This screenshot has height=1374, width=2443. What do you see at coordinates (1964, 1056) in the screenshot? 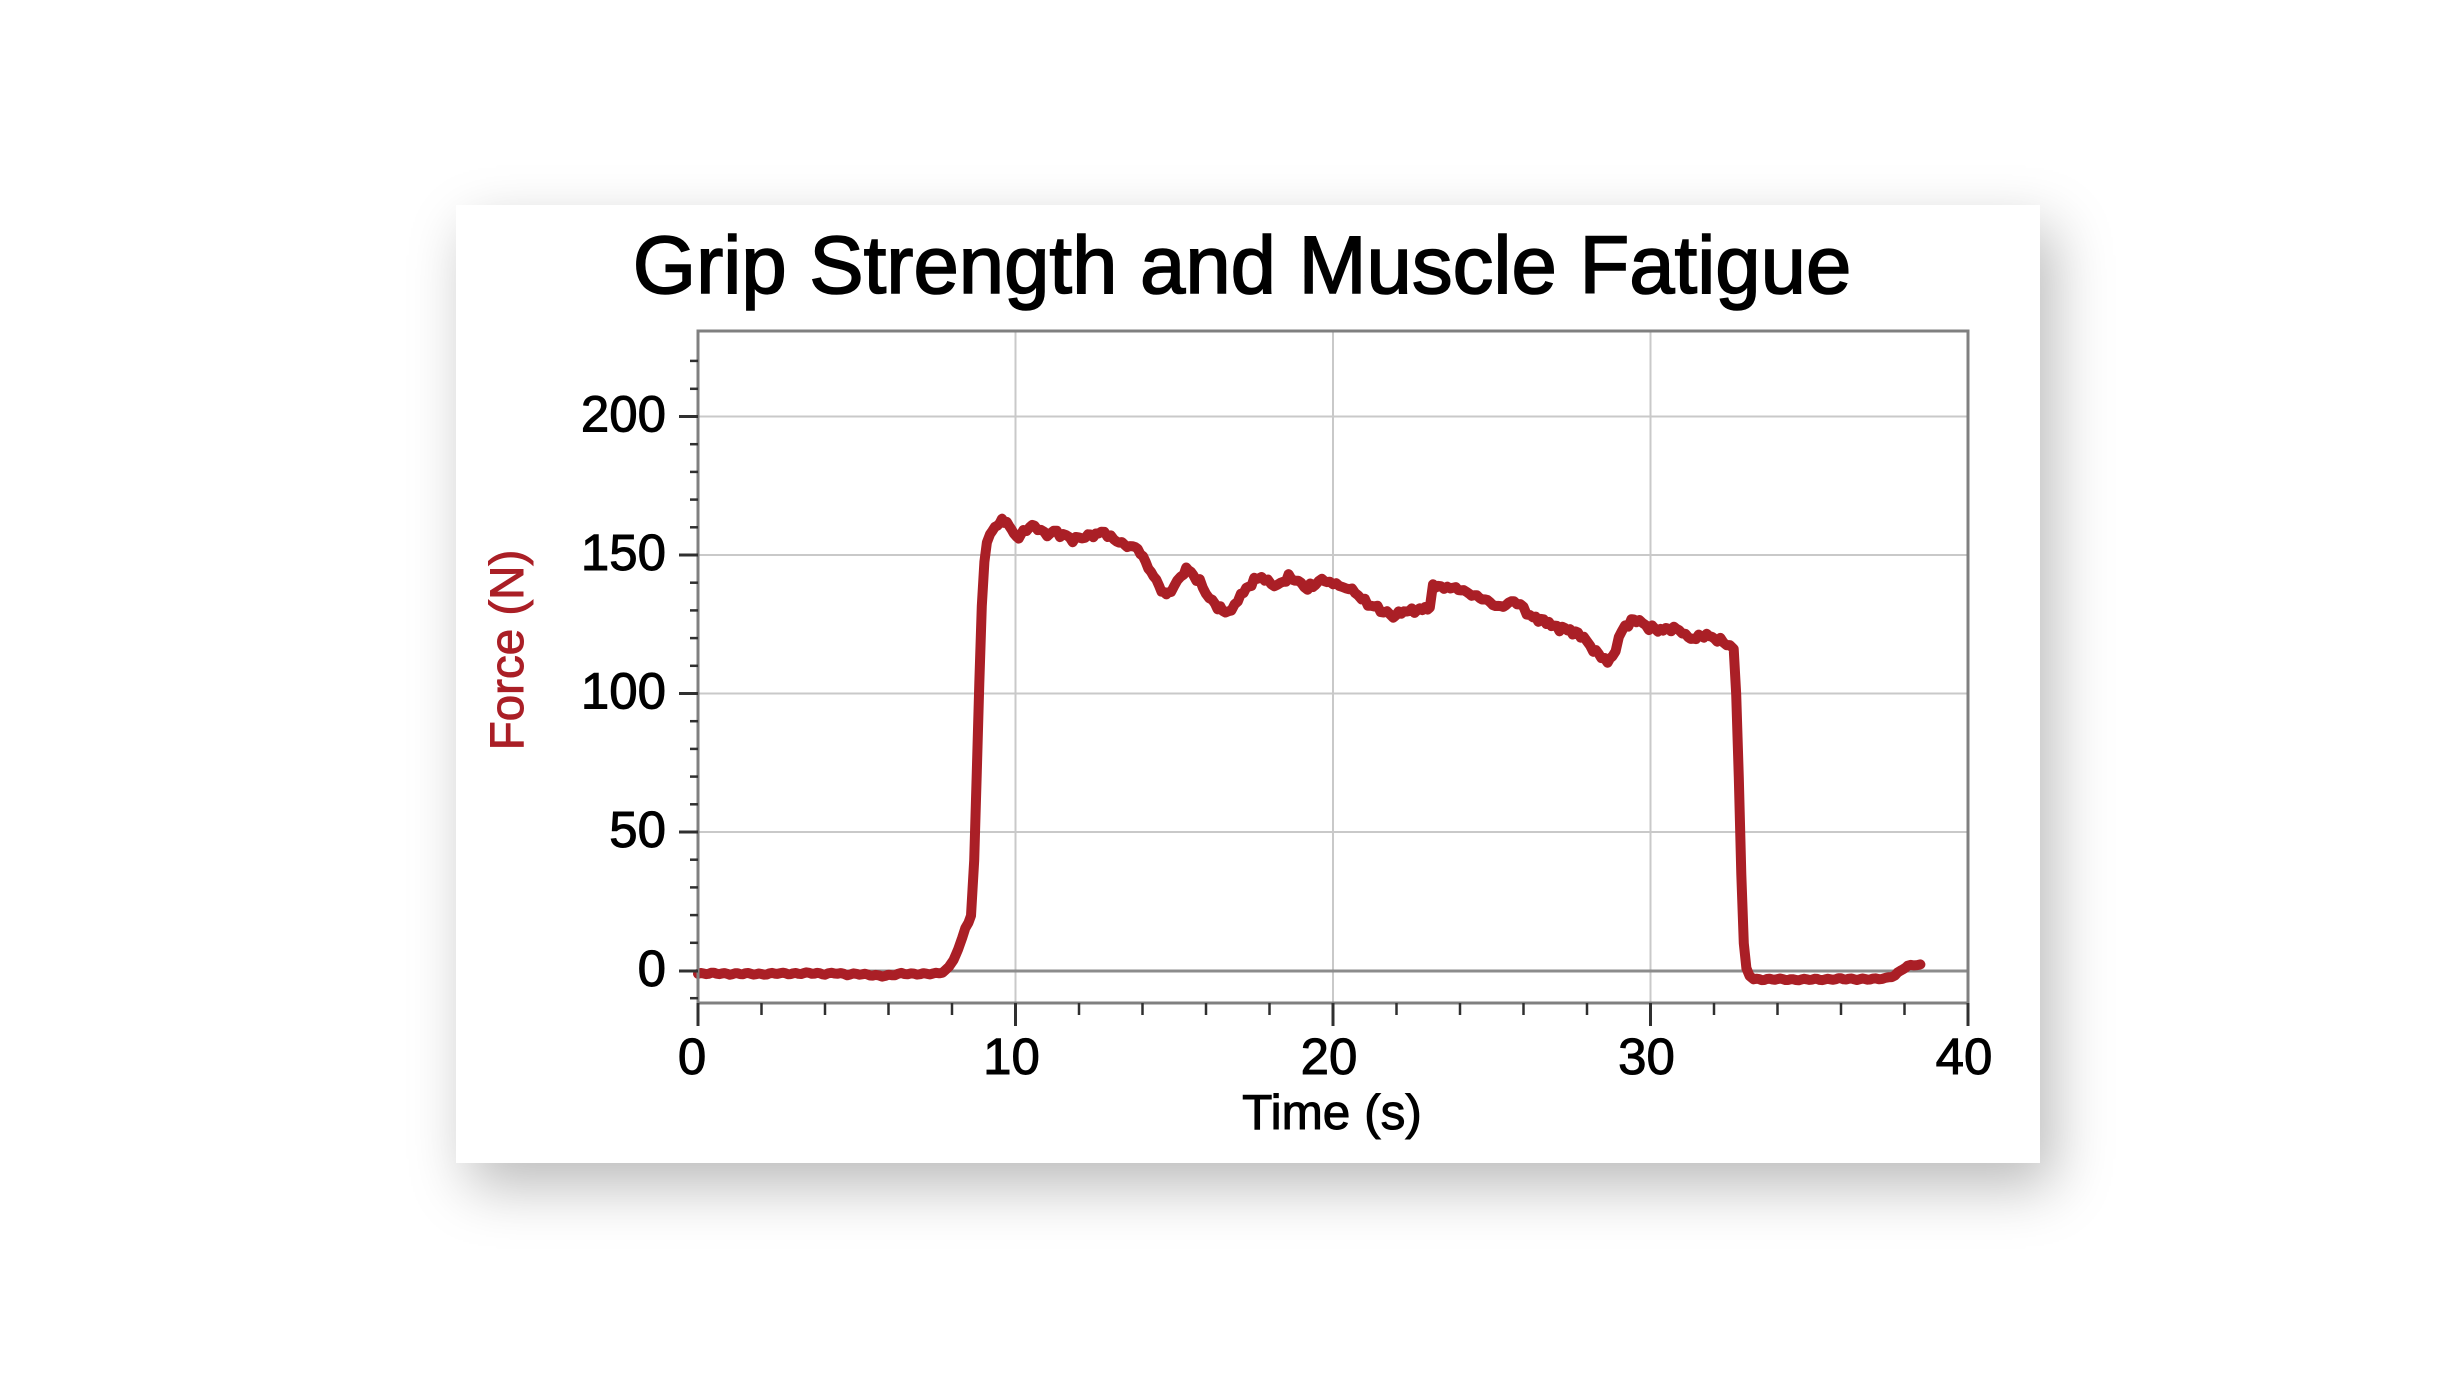
I see `svg-text: 40` at bounding box center [1964, 1056].